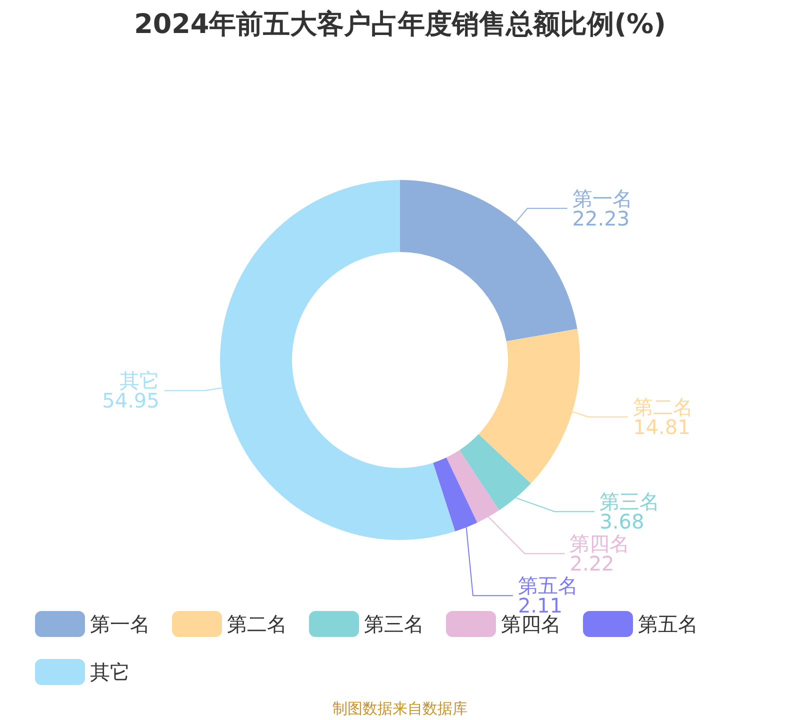 The image size is (800, 720). I want to click on chart-title: 2024年前五大客户占年度销售总额比例(%), so click(400, 24).